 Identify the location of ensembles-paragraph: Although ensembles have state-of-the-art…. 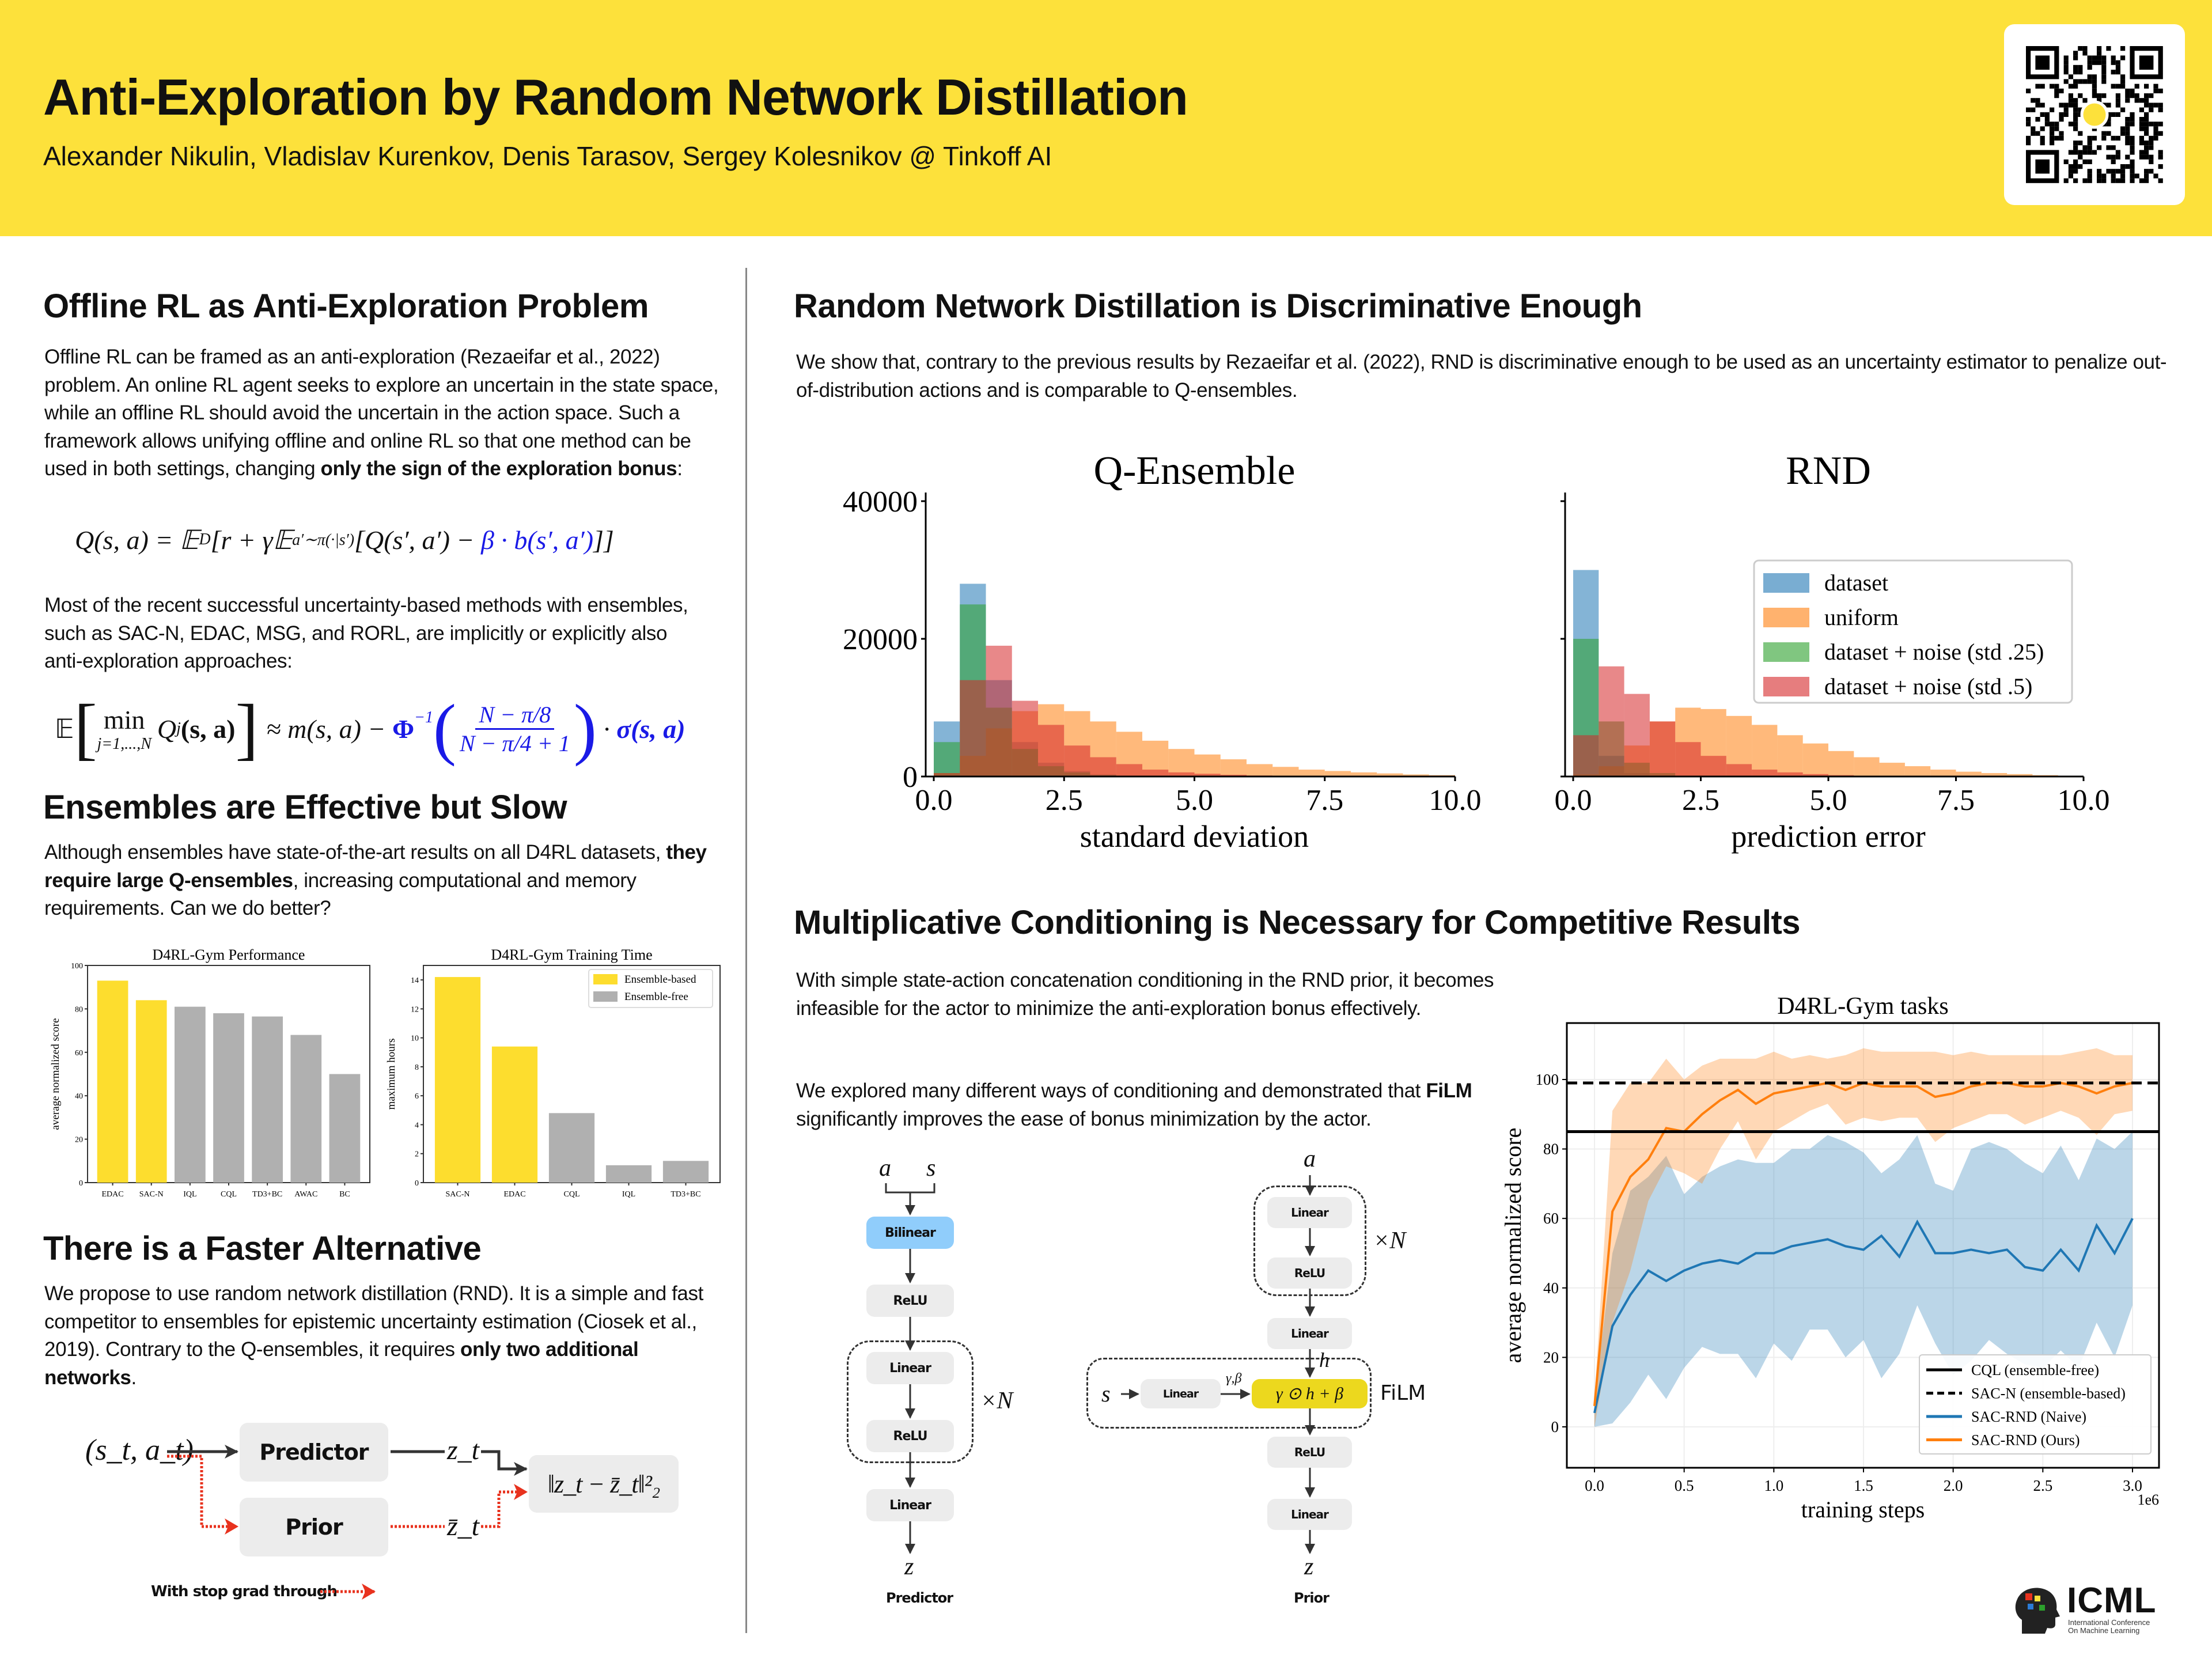
(387, 881).